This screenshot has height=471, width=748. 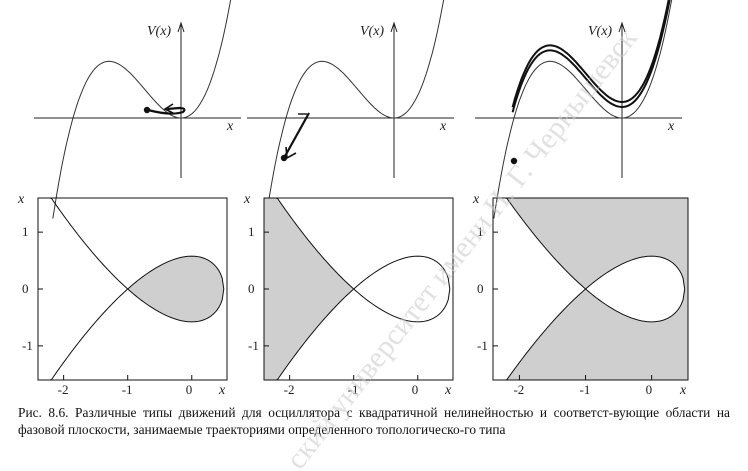 I want to click on arrowhead, so click(x=168, y=108).